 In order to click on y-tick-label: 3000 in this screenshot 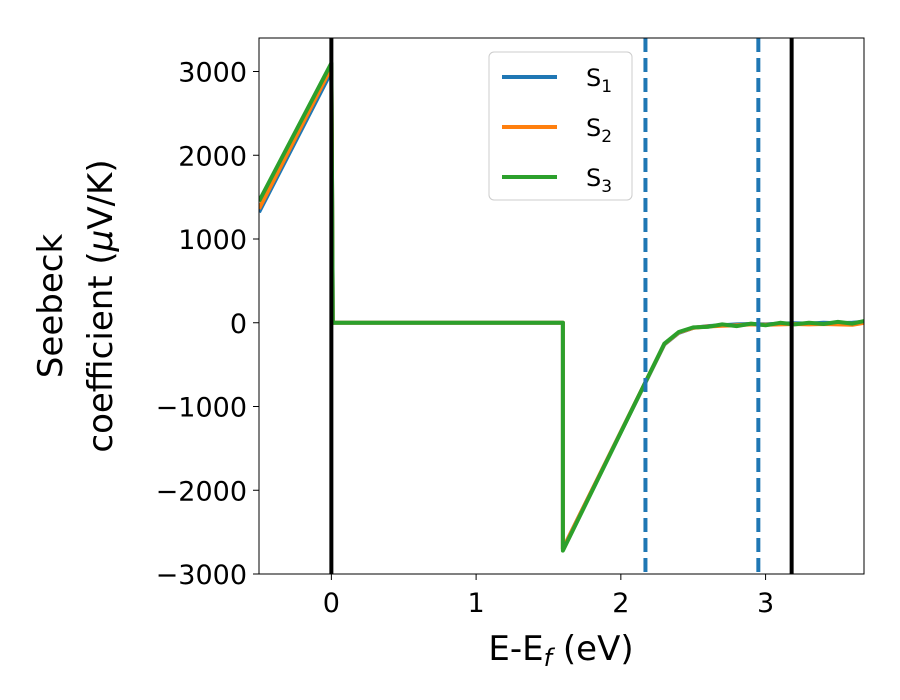, I will do `click(212, 73)`.